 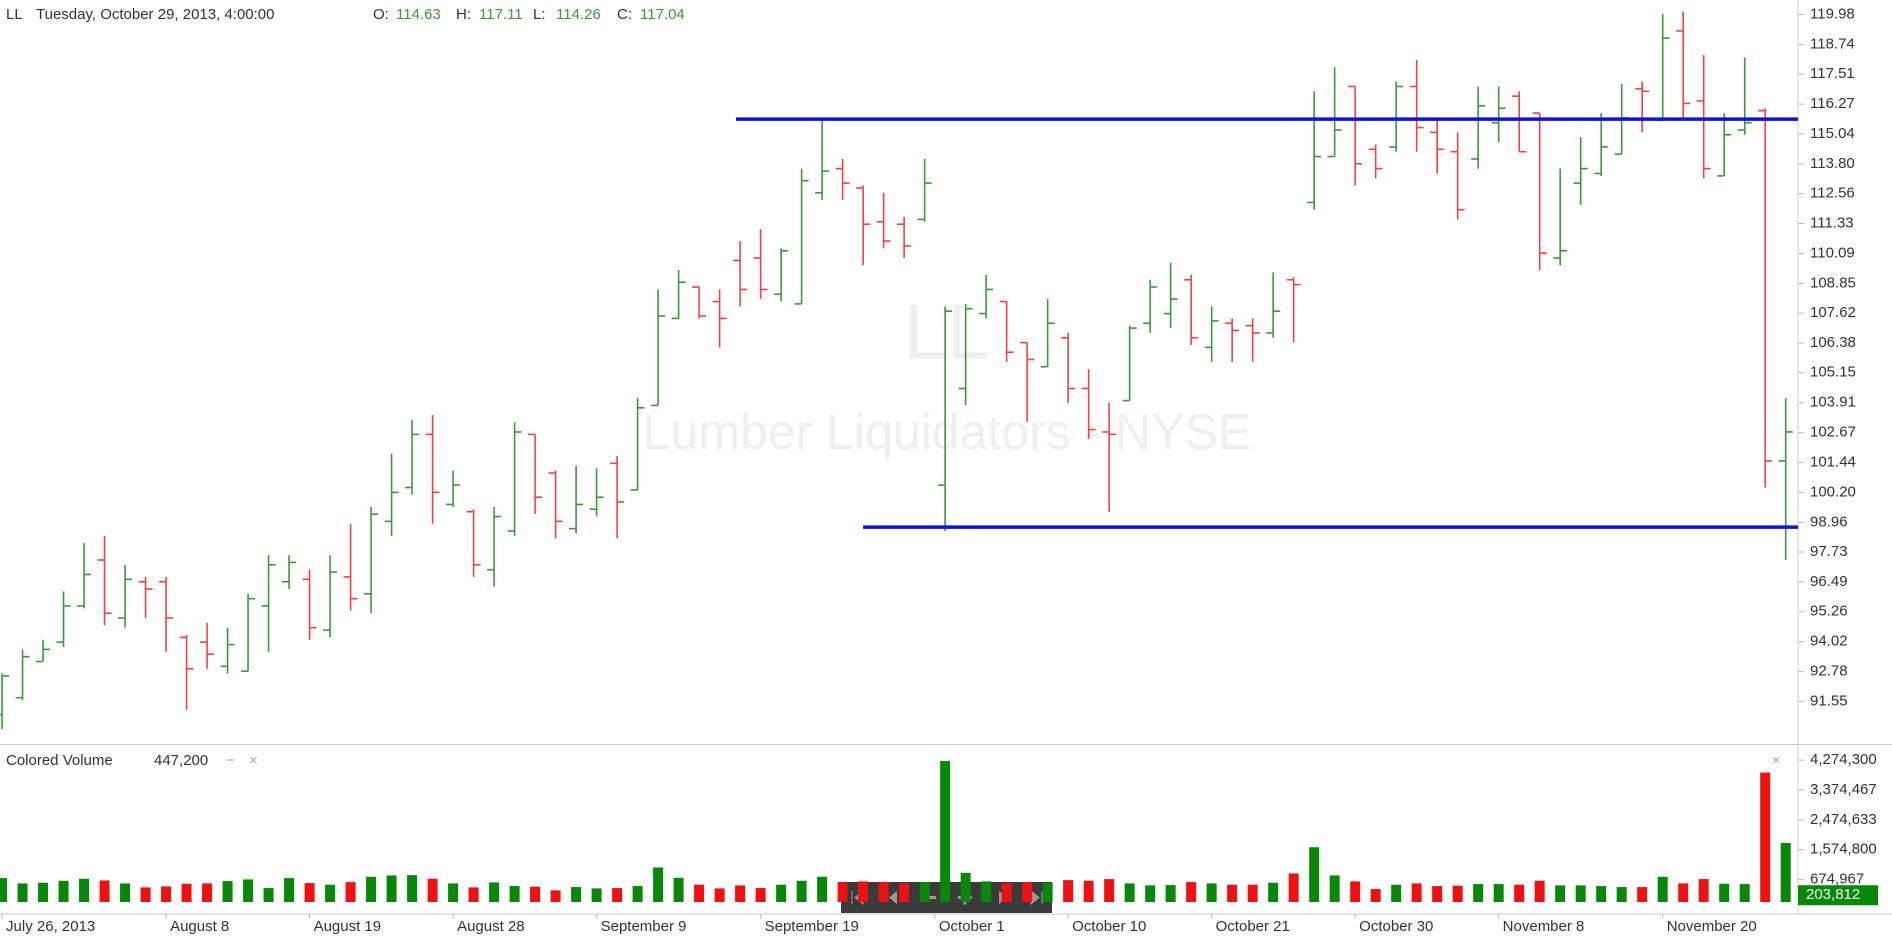 What do you see at coordinates (381, 14) in the screenshot?
I see `readout-label: O:` at bounding box center [381, 14].